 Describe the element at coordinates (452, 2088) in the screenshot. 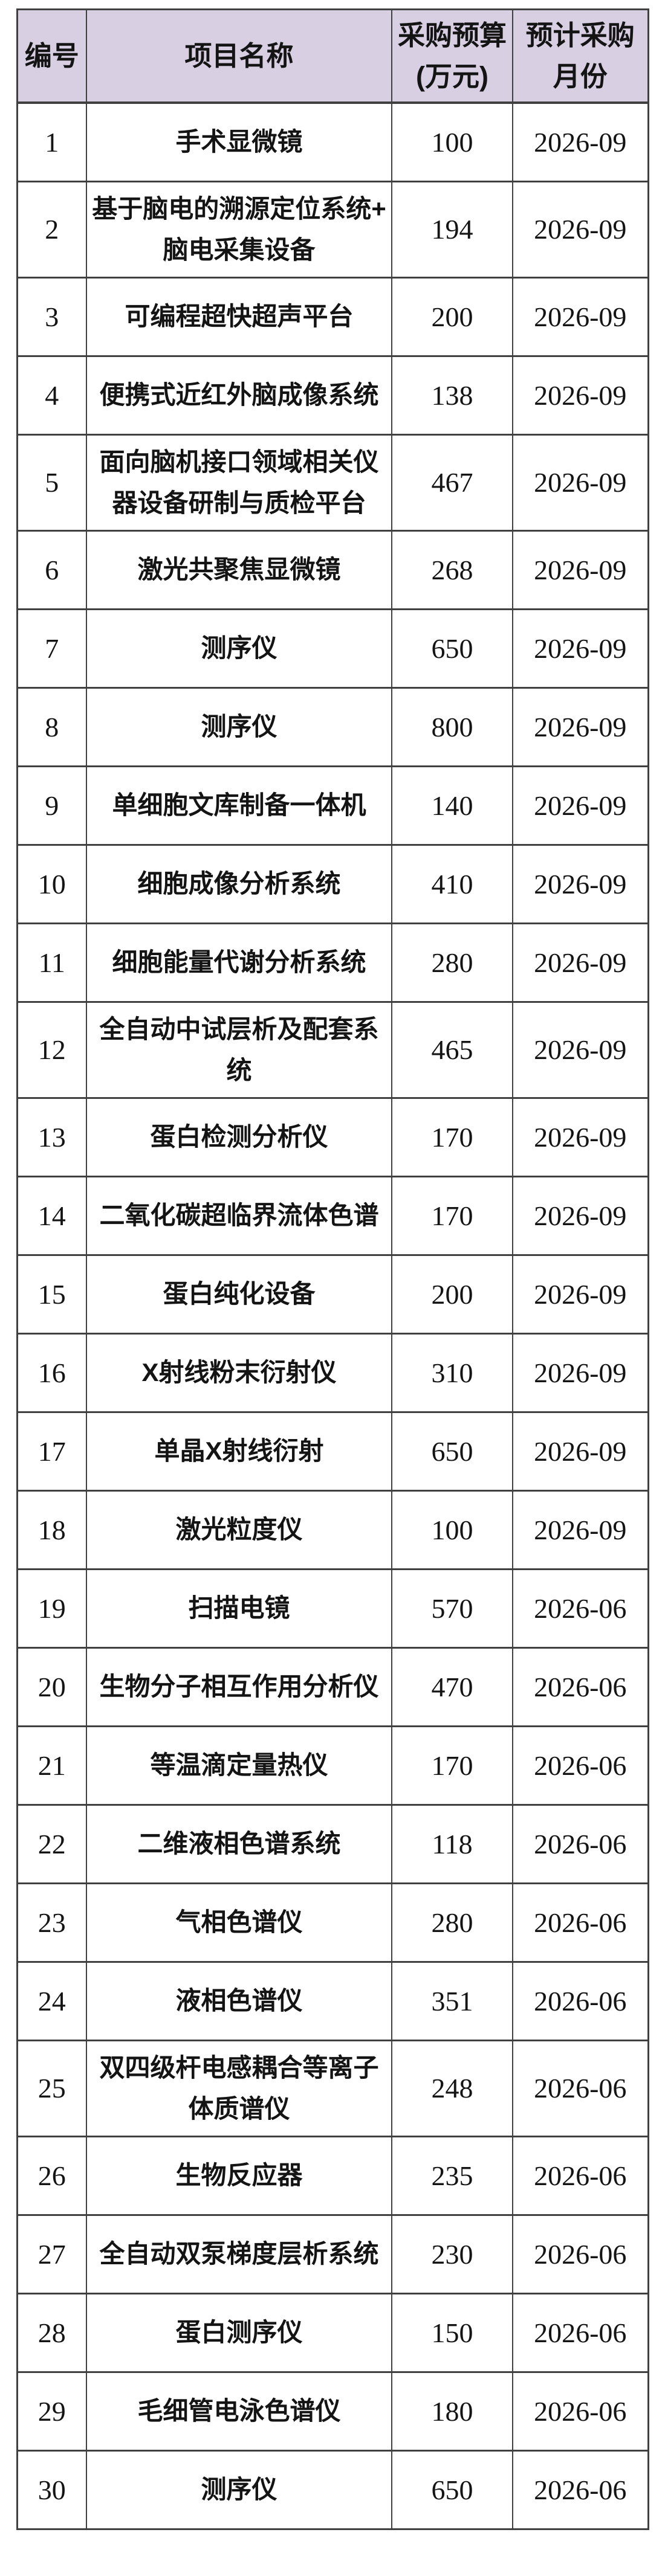

I see `budget-cell: 248` at that location.